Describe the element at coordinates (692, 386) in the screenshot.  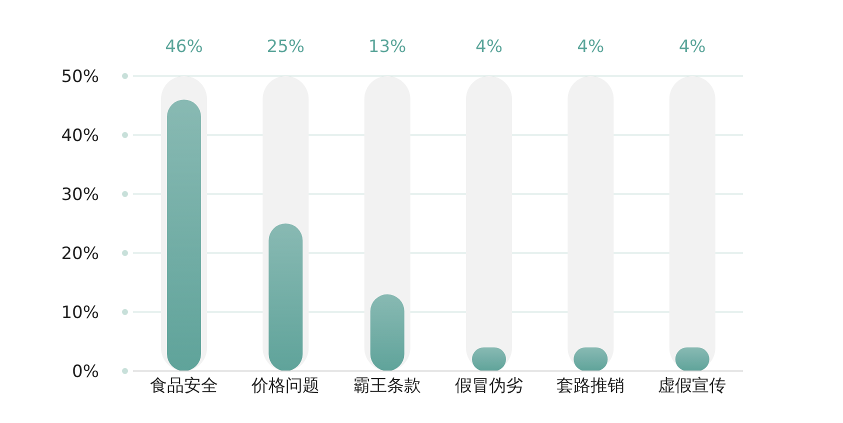
I see `x-tick-label: 虚假宣传` at that location.